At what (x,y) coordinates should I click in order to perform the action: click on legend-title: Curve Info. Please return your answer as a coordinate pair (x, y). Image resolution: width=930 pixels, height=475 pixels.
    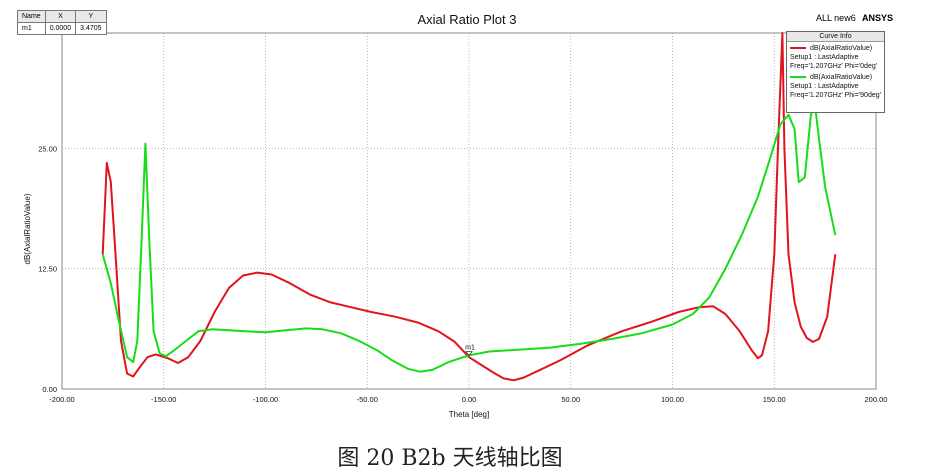
    Looking at the image, I should click on (835, 37).